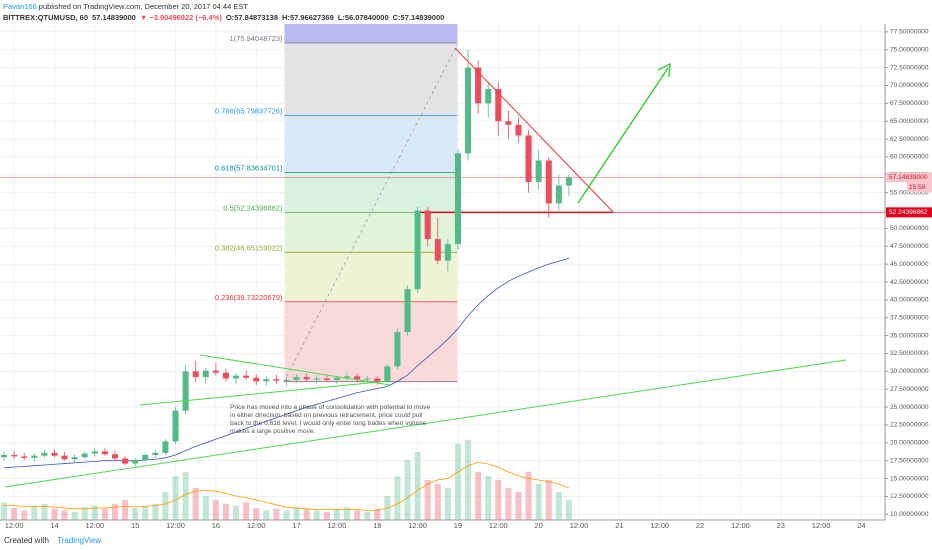 The image size is (932, 550). What do you see at coordinates (253, 207) in the screenshot?
I see `fib-level-label: 0.5(52.24396862)` at bounding box center [253, 207].